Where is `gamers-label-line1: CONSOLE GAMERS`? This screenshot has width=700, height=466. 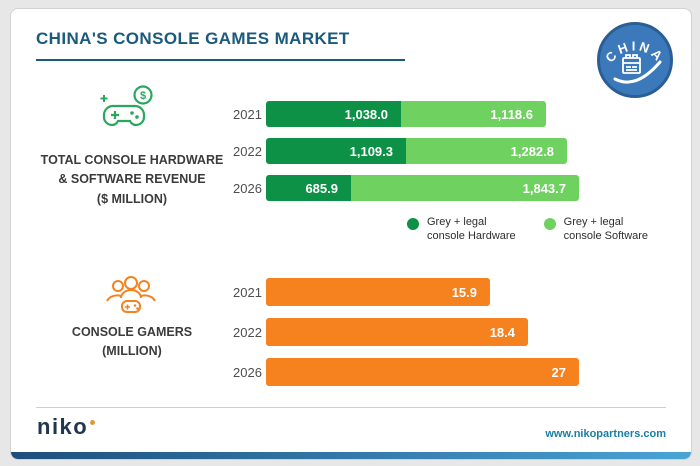
gamers-label-line1: CONSOLE GAMERS is located at coordinates (132, 332).